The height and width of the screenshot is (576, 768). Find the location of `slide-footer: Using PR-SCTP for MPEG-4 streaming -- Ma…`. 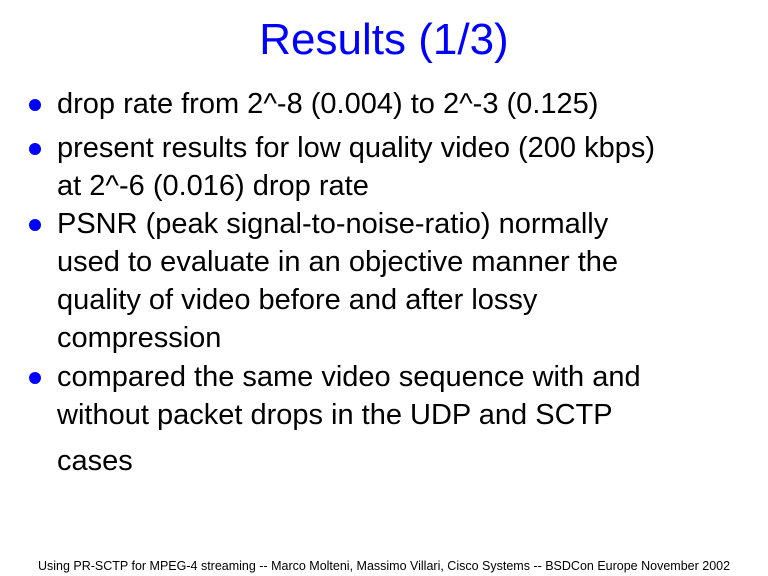

slide-footer: Using PR-SCTP for MPEG-4 streaming -- Ma… is located at coordinates (384, 566).